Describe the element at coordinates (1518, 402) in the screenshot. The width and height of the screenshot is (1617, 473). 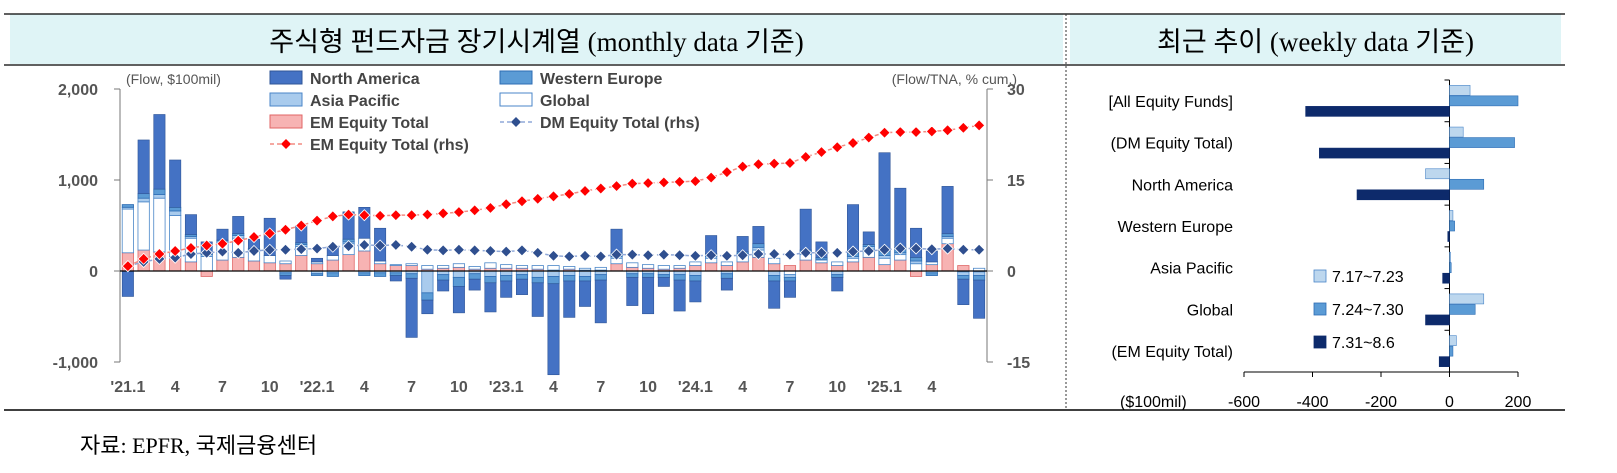
I see `right-x-tick-label: 200` at that location.